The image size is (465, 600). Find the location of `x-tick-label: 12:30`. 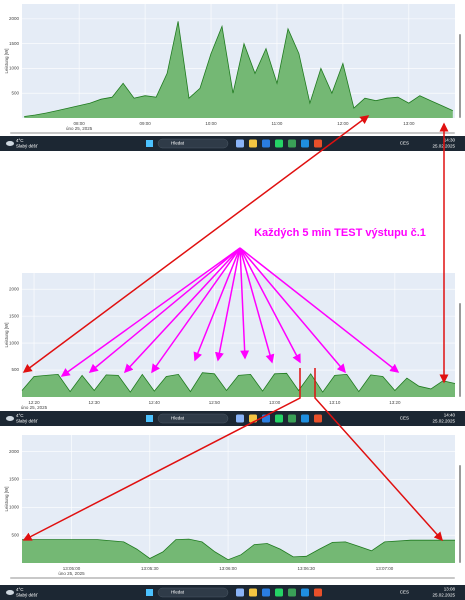

x-tick-label: 12:30 is located at coordinates (95, 402).